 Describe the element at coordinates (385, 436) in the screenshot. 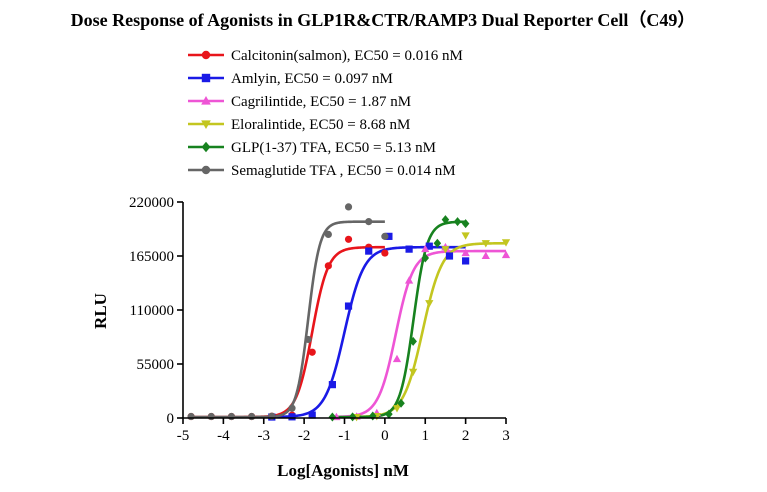

I see `x-tick-label: 0` at that location.